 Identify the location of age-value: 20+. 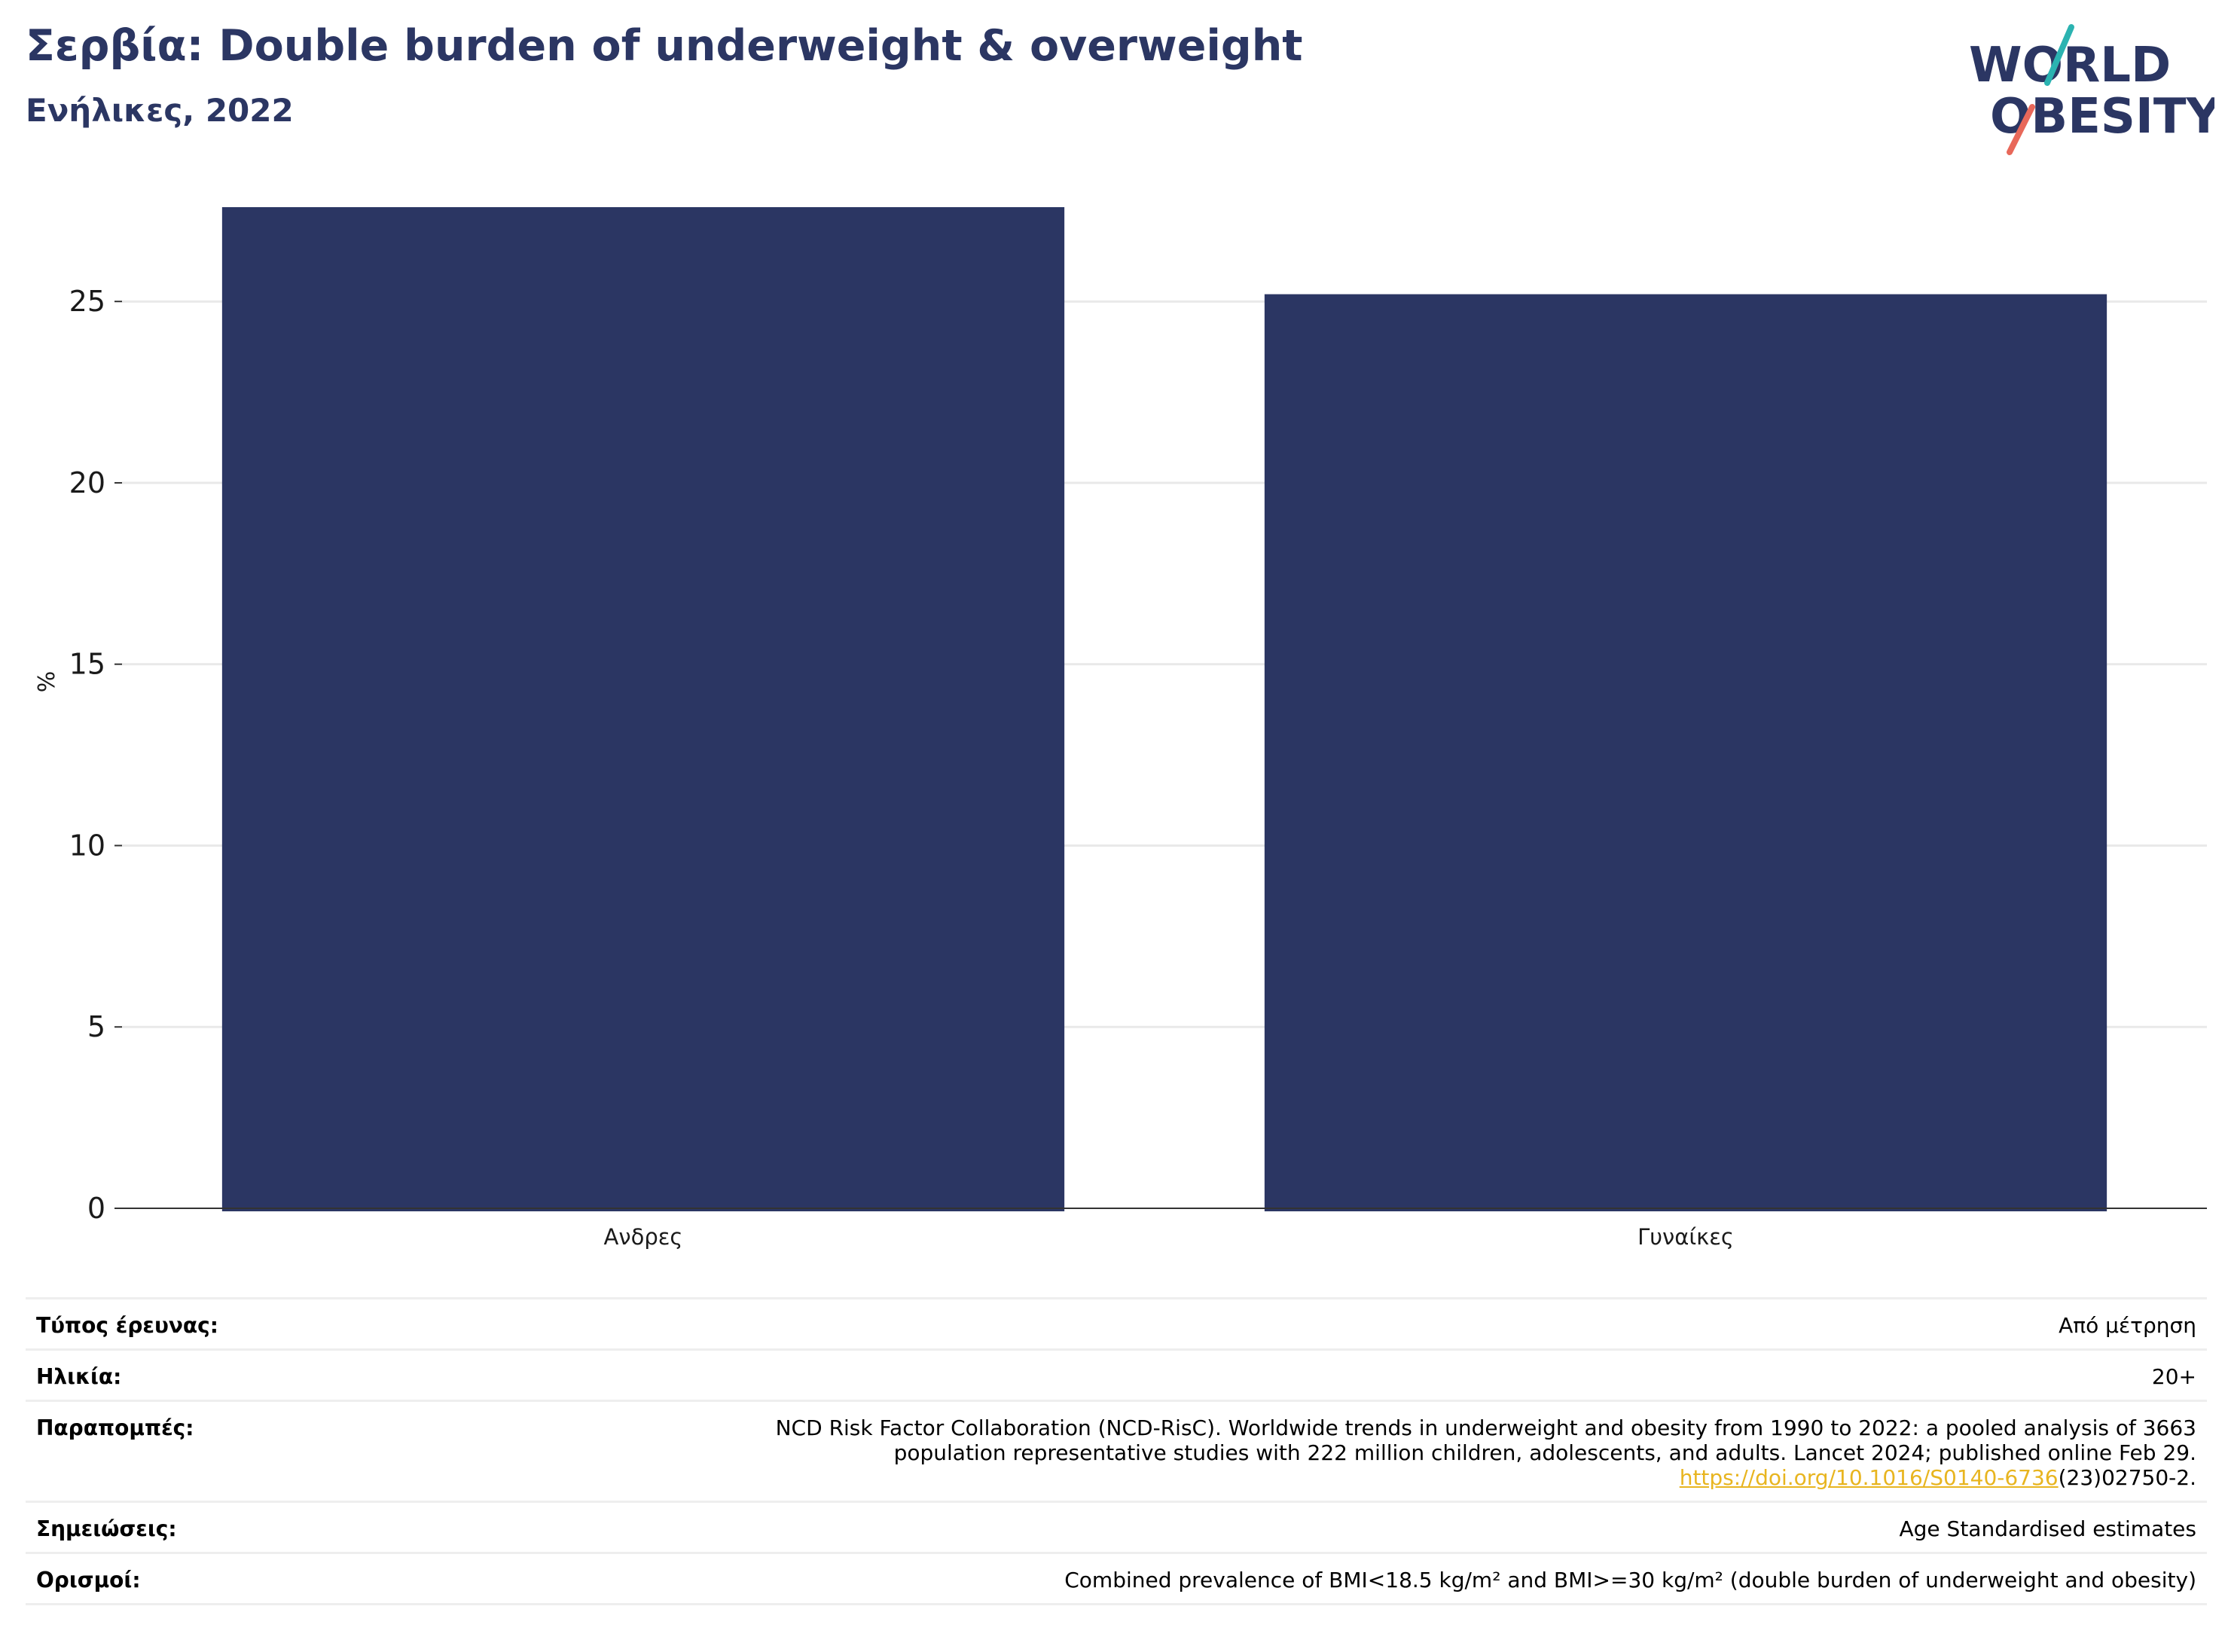
(2173, 1376).